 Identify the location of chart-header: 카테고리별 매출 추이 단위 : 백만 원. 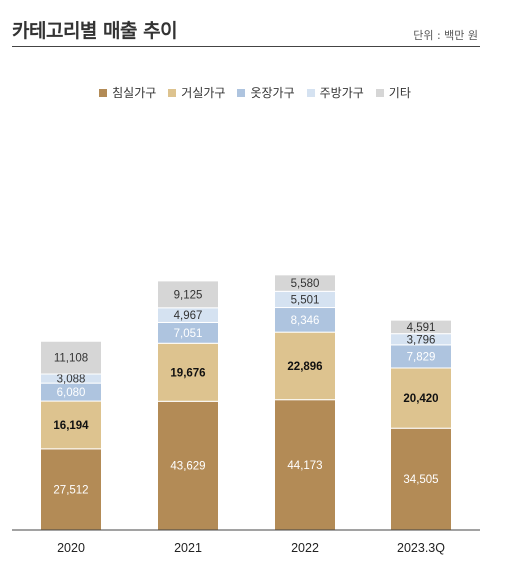
(246, 23).